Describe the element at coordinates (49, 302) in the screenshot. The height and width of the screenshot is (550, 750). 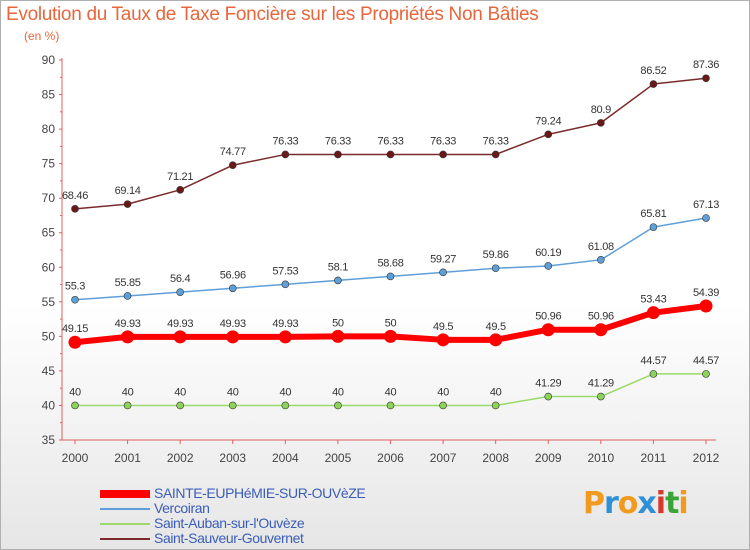
I see `y-tick-label: 55` at that location.